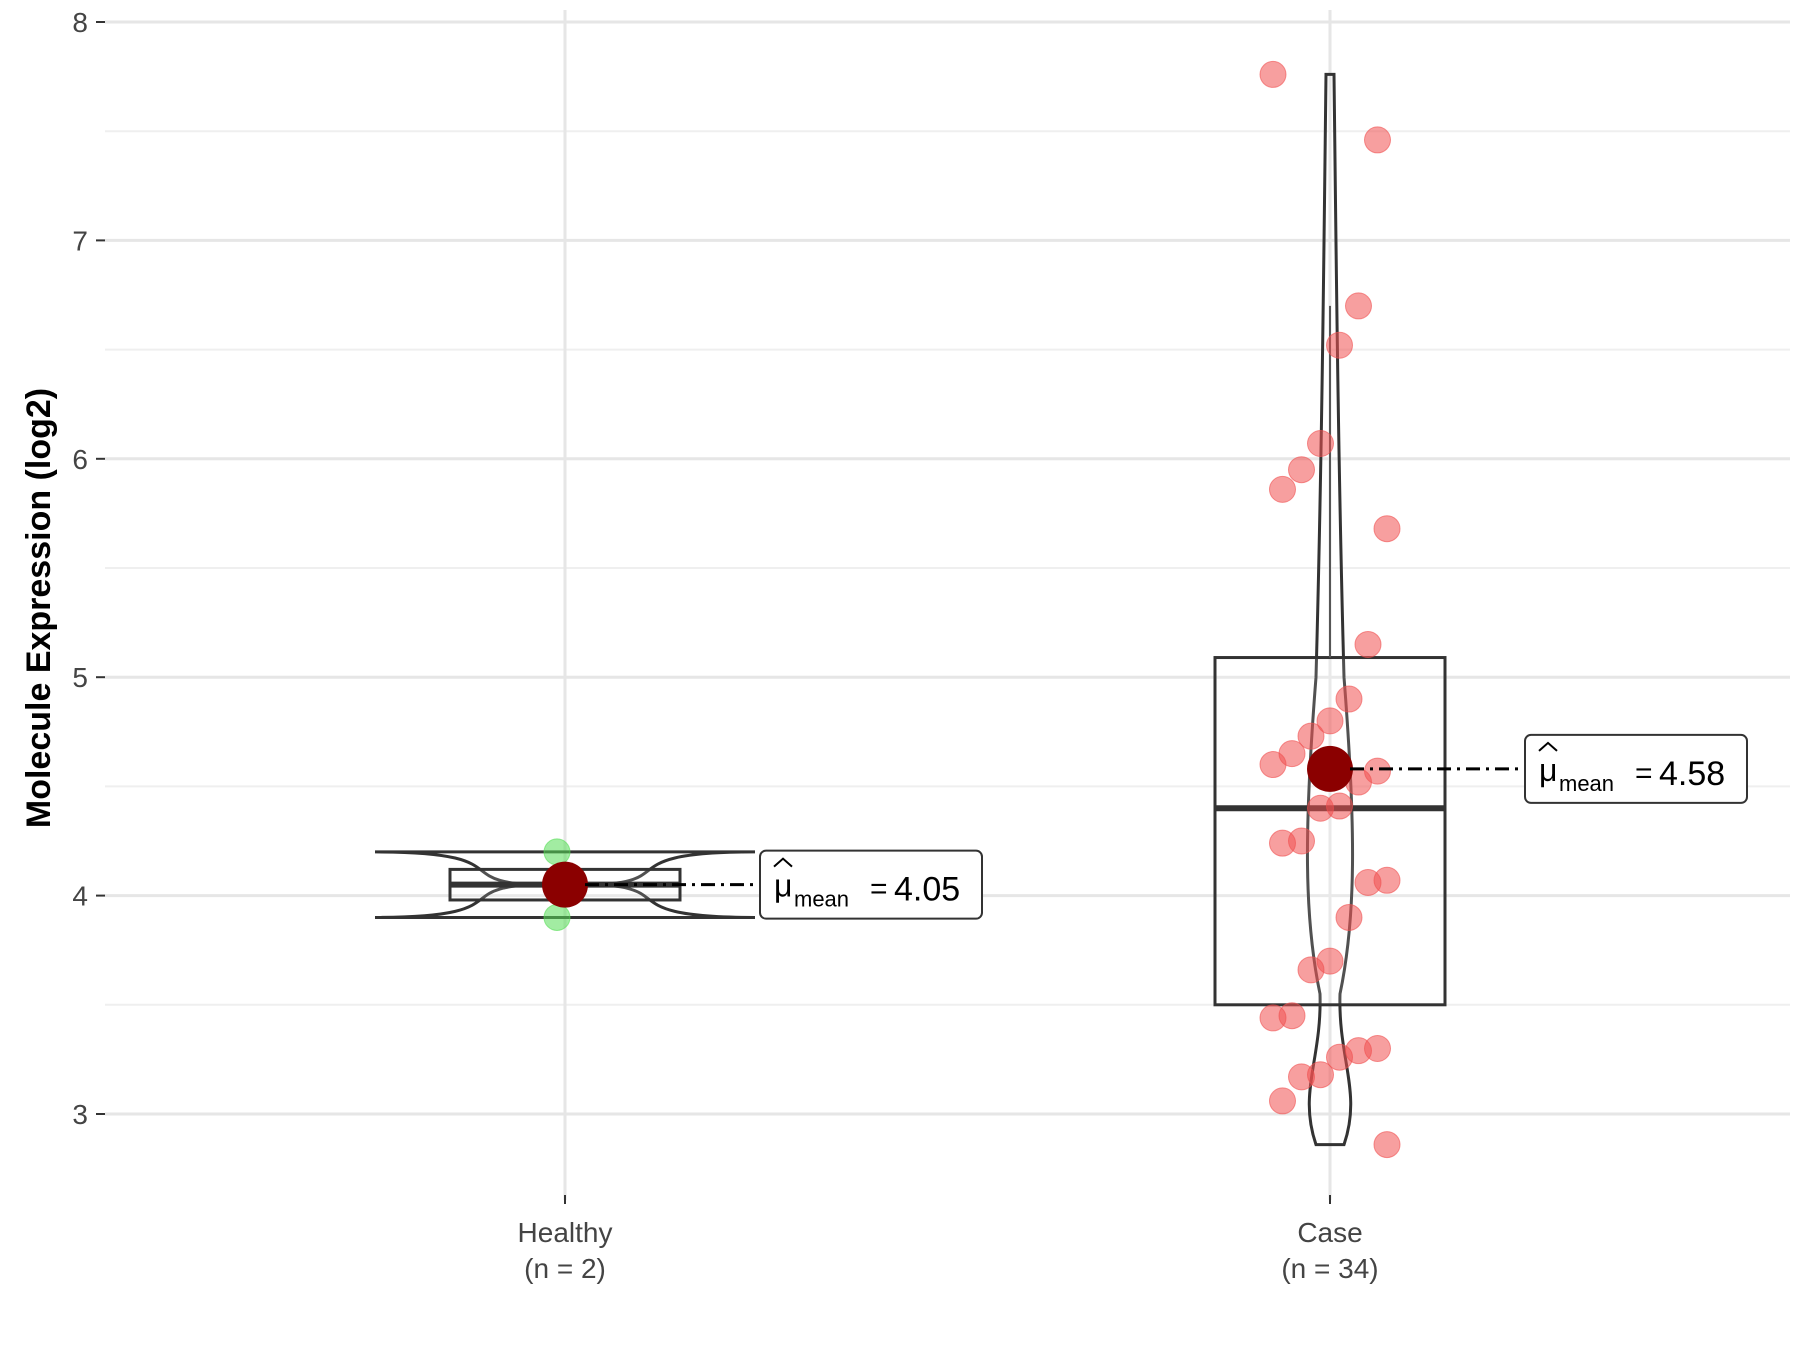 Image resolution: width=1800 pixels, height=1350 pixels. I want to click on mean-value: 4.58, so click(1692, 774).